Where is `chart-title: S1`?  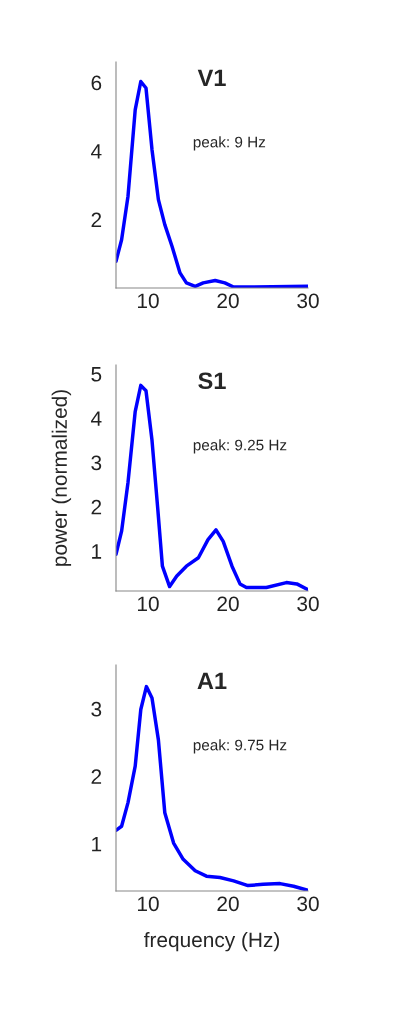
chart-title: S1 is located at coordinates (212, 381).